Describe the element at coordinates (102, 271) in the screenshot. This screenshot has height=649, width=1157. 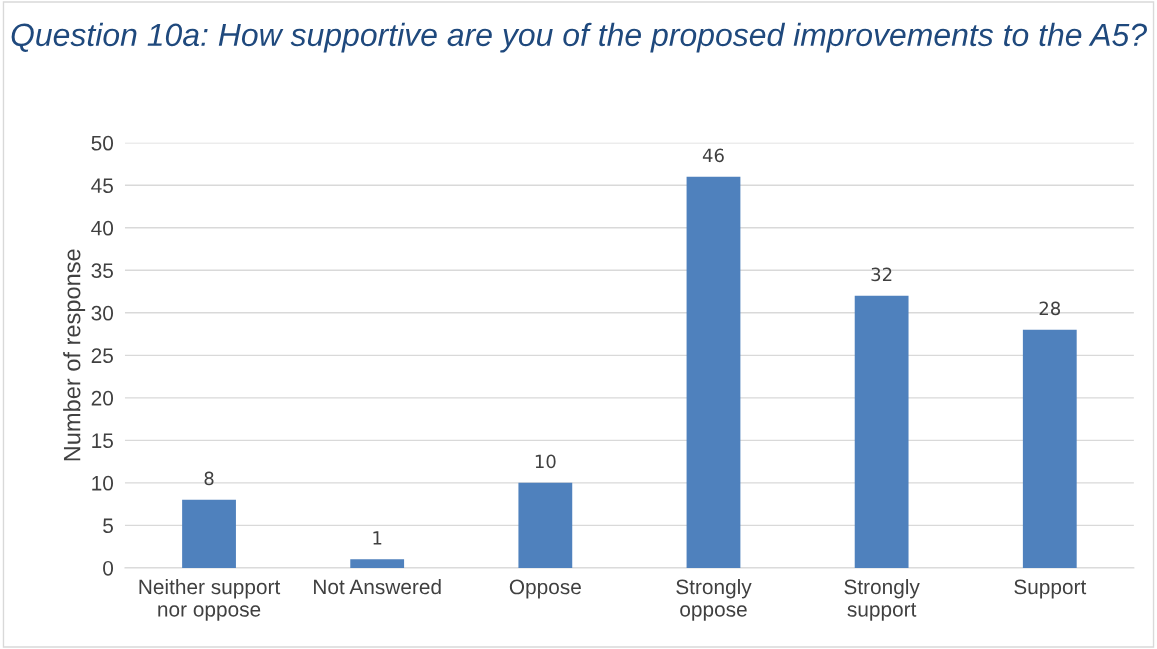
I see `y-tick-label: 35` at that location.